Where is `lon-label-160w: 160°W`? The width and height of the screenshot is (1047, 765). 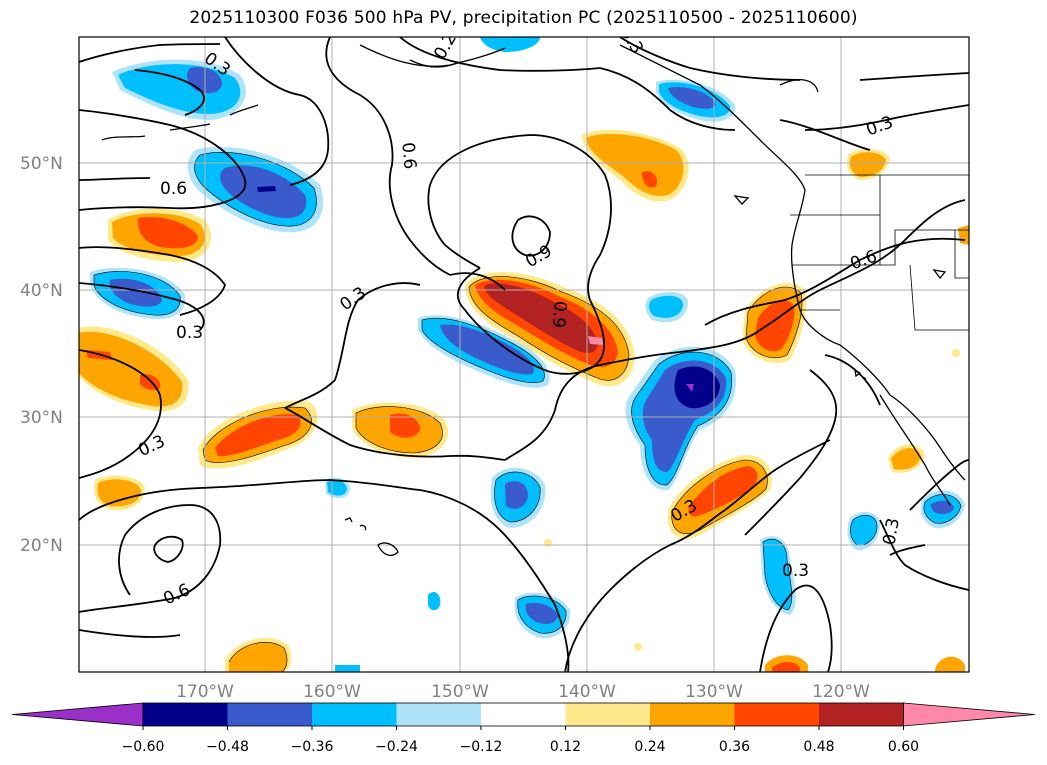 lon-label-160w: 160°W is located at coordinates (332, 692).